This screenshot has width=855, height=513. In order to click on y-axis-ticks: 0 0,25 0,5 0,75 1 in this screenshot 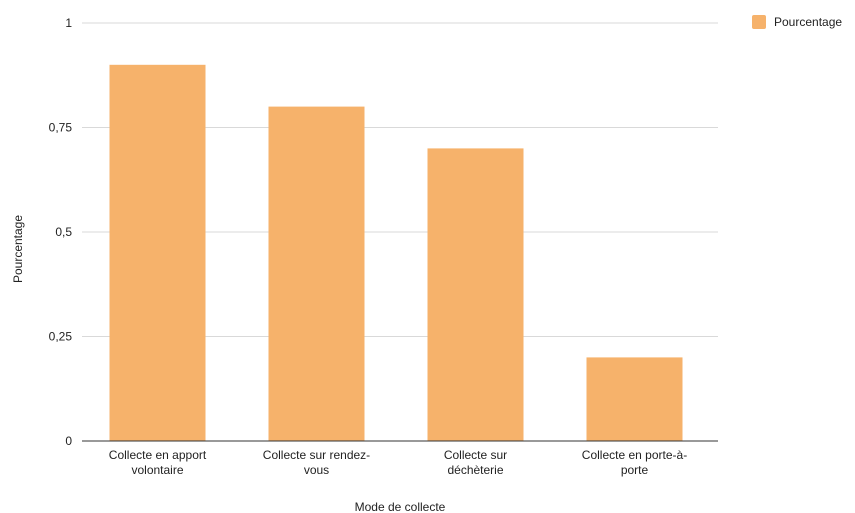, I will do `click(61, 232)`.